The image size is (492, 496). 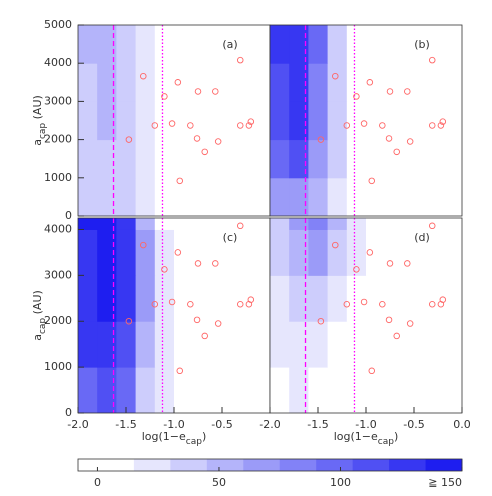 What do you see at coordinates (356, 436) in the screenshot?
I see `label-main: log(1−e` at bounding box center [356, 436].